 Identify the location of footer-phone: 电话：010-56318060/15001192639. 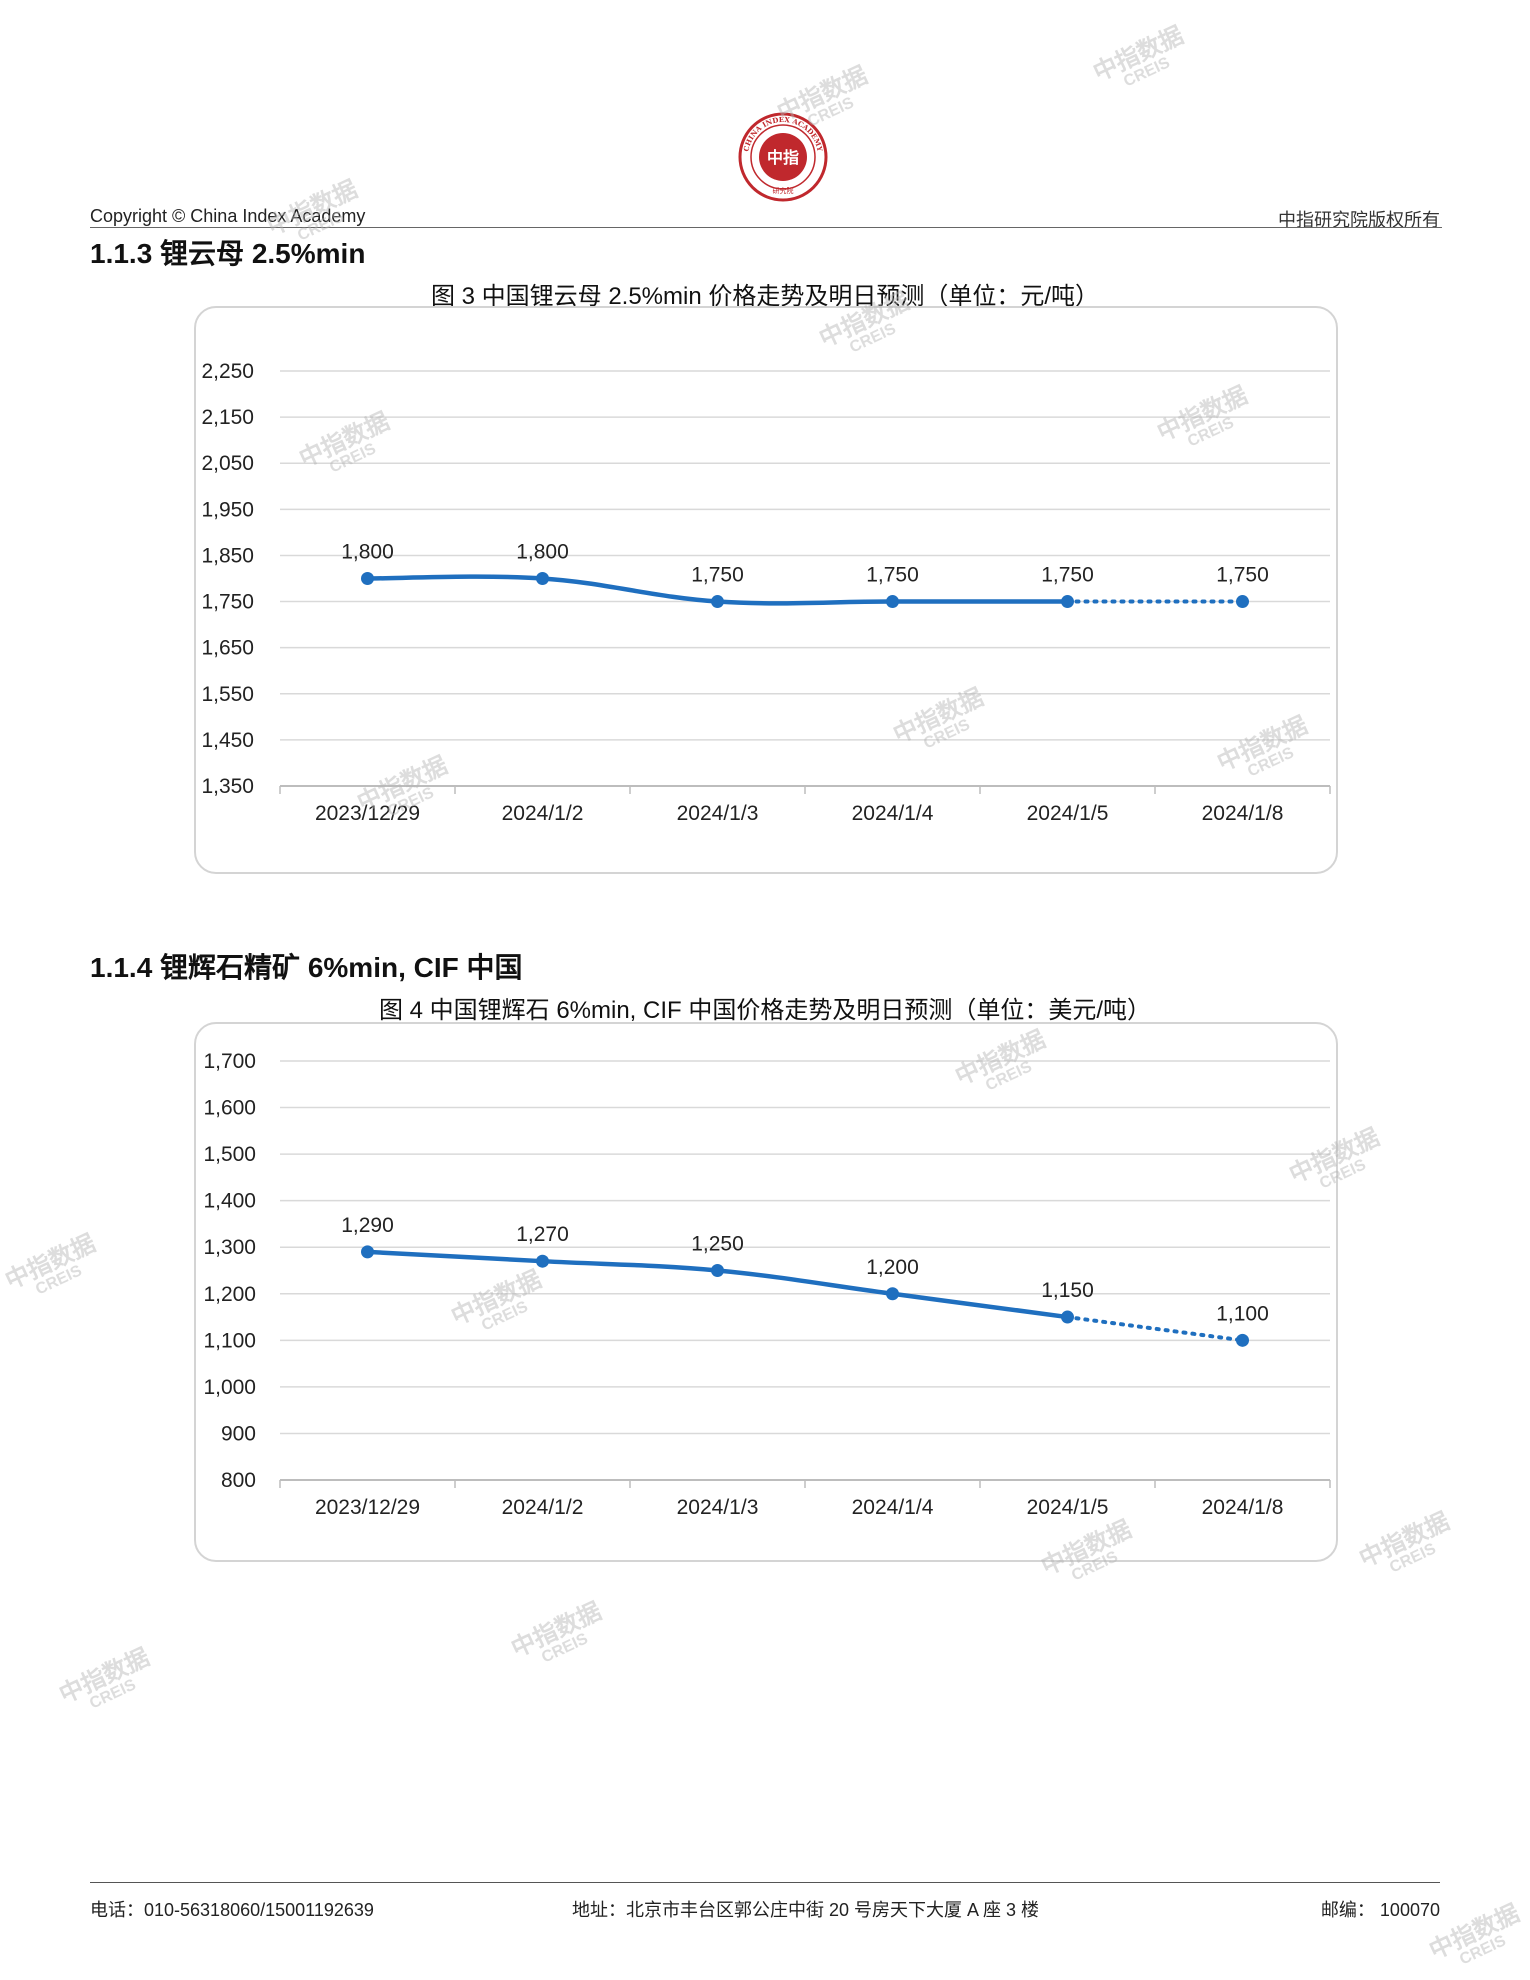
(232, 1910).